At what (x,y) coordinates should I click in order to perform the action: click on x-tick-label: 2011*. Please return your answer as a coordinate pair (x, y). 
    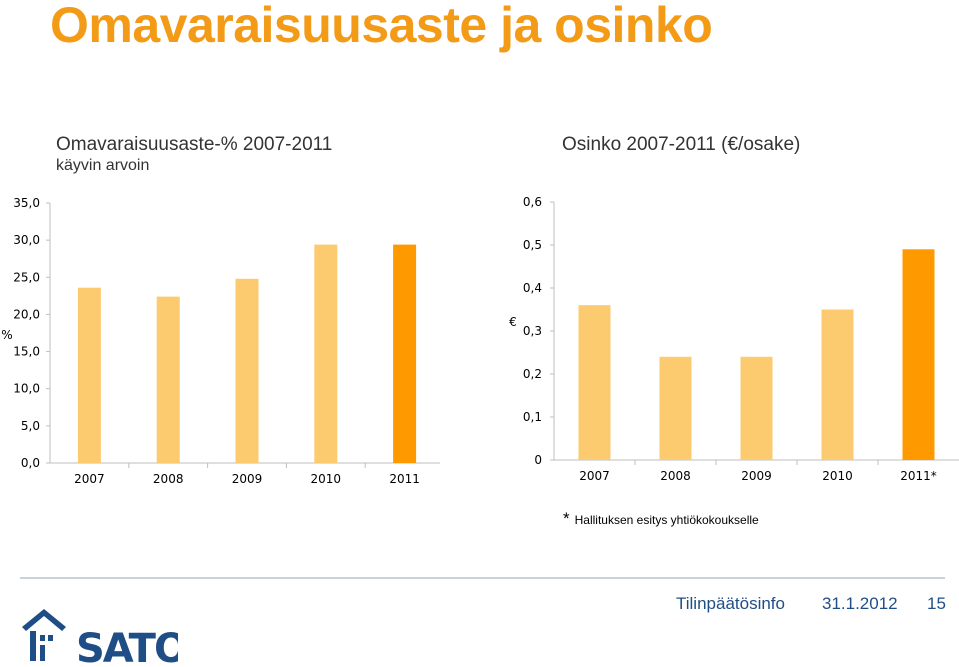
    Looking at the image, I should click on (918, 476).